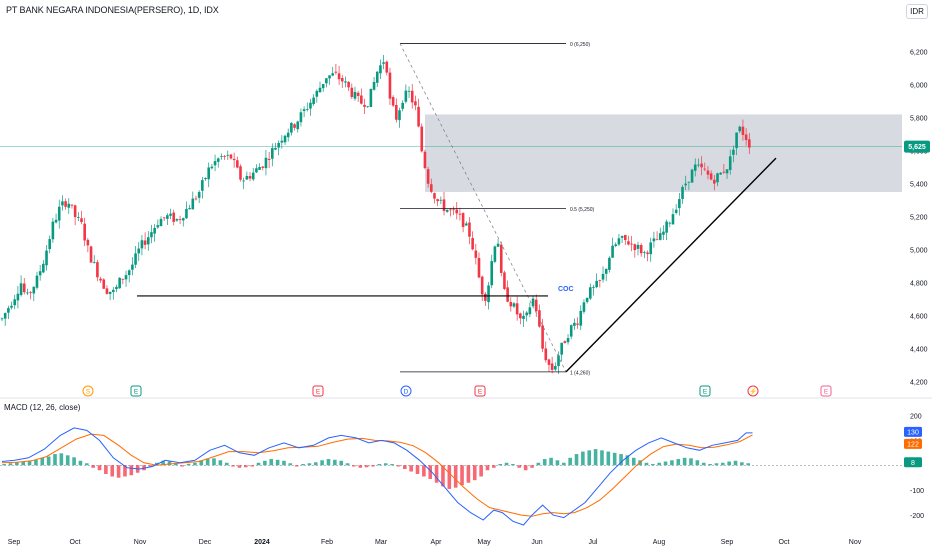  Describe the element at coordinates (919, 185) in the screenshot. I see `price-tick-label: 5,400` at that location.